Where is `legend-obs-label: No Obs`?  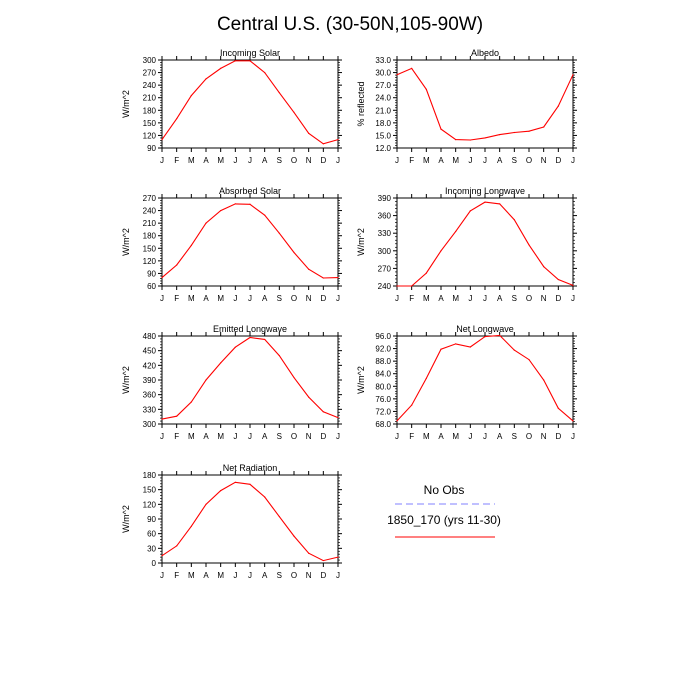
legend-obs-label: No Obs is located at coordinates (444, 490).